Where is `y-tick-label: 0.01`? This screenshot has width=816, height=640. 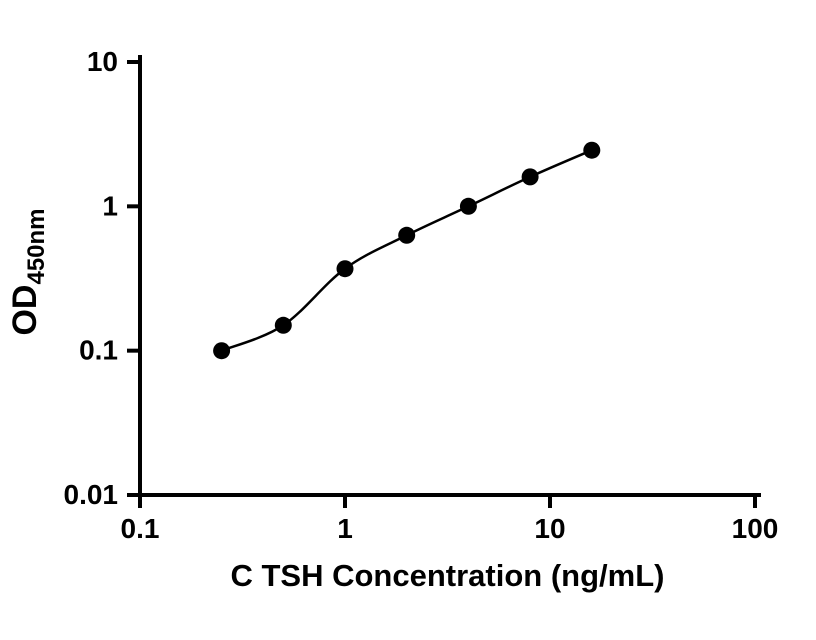 y-tick-label: 0.01 is located at coordinates (91, 494).